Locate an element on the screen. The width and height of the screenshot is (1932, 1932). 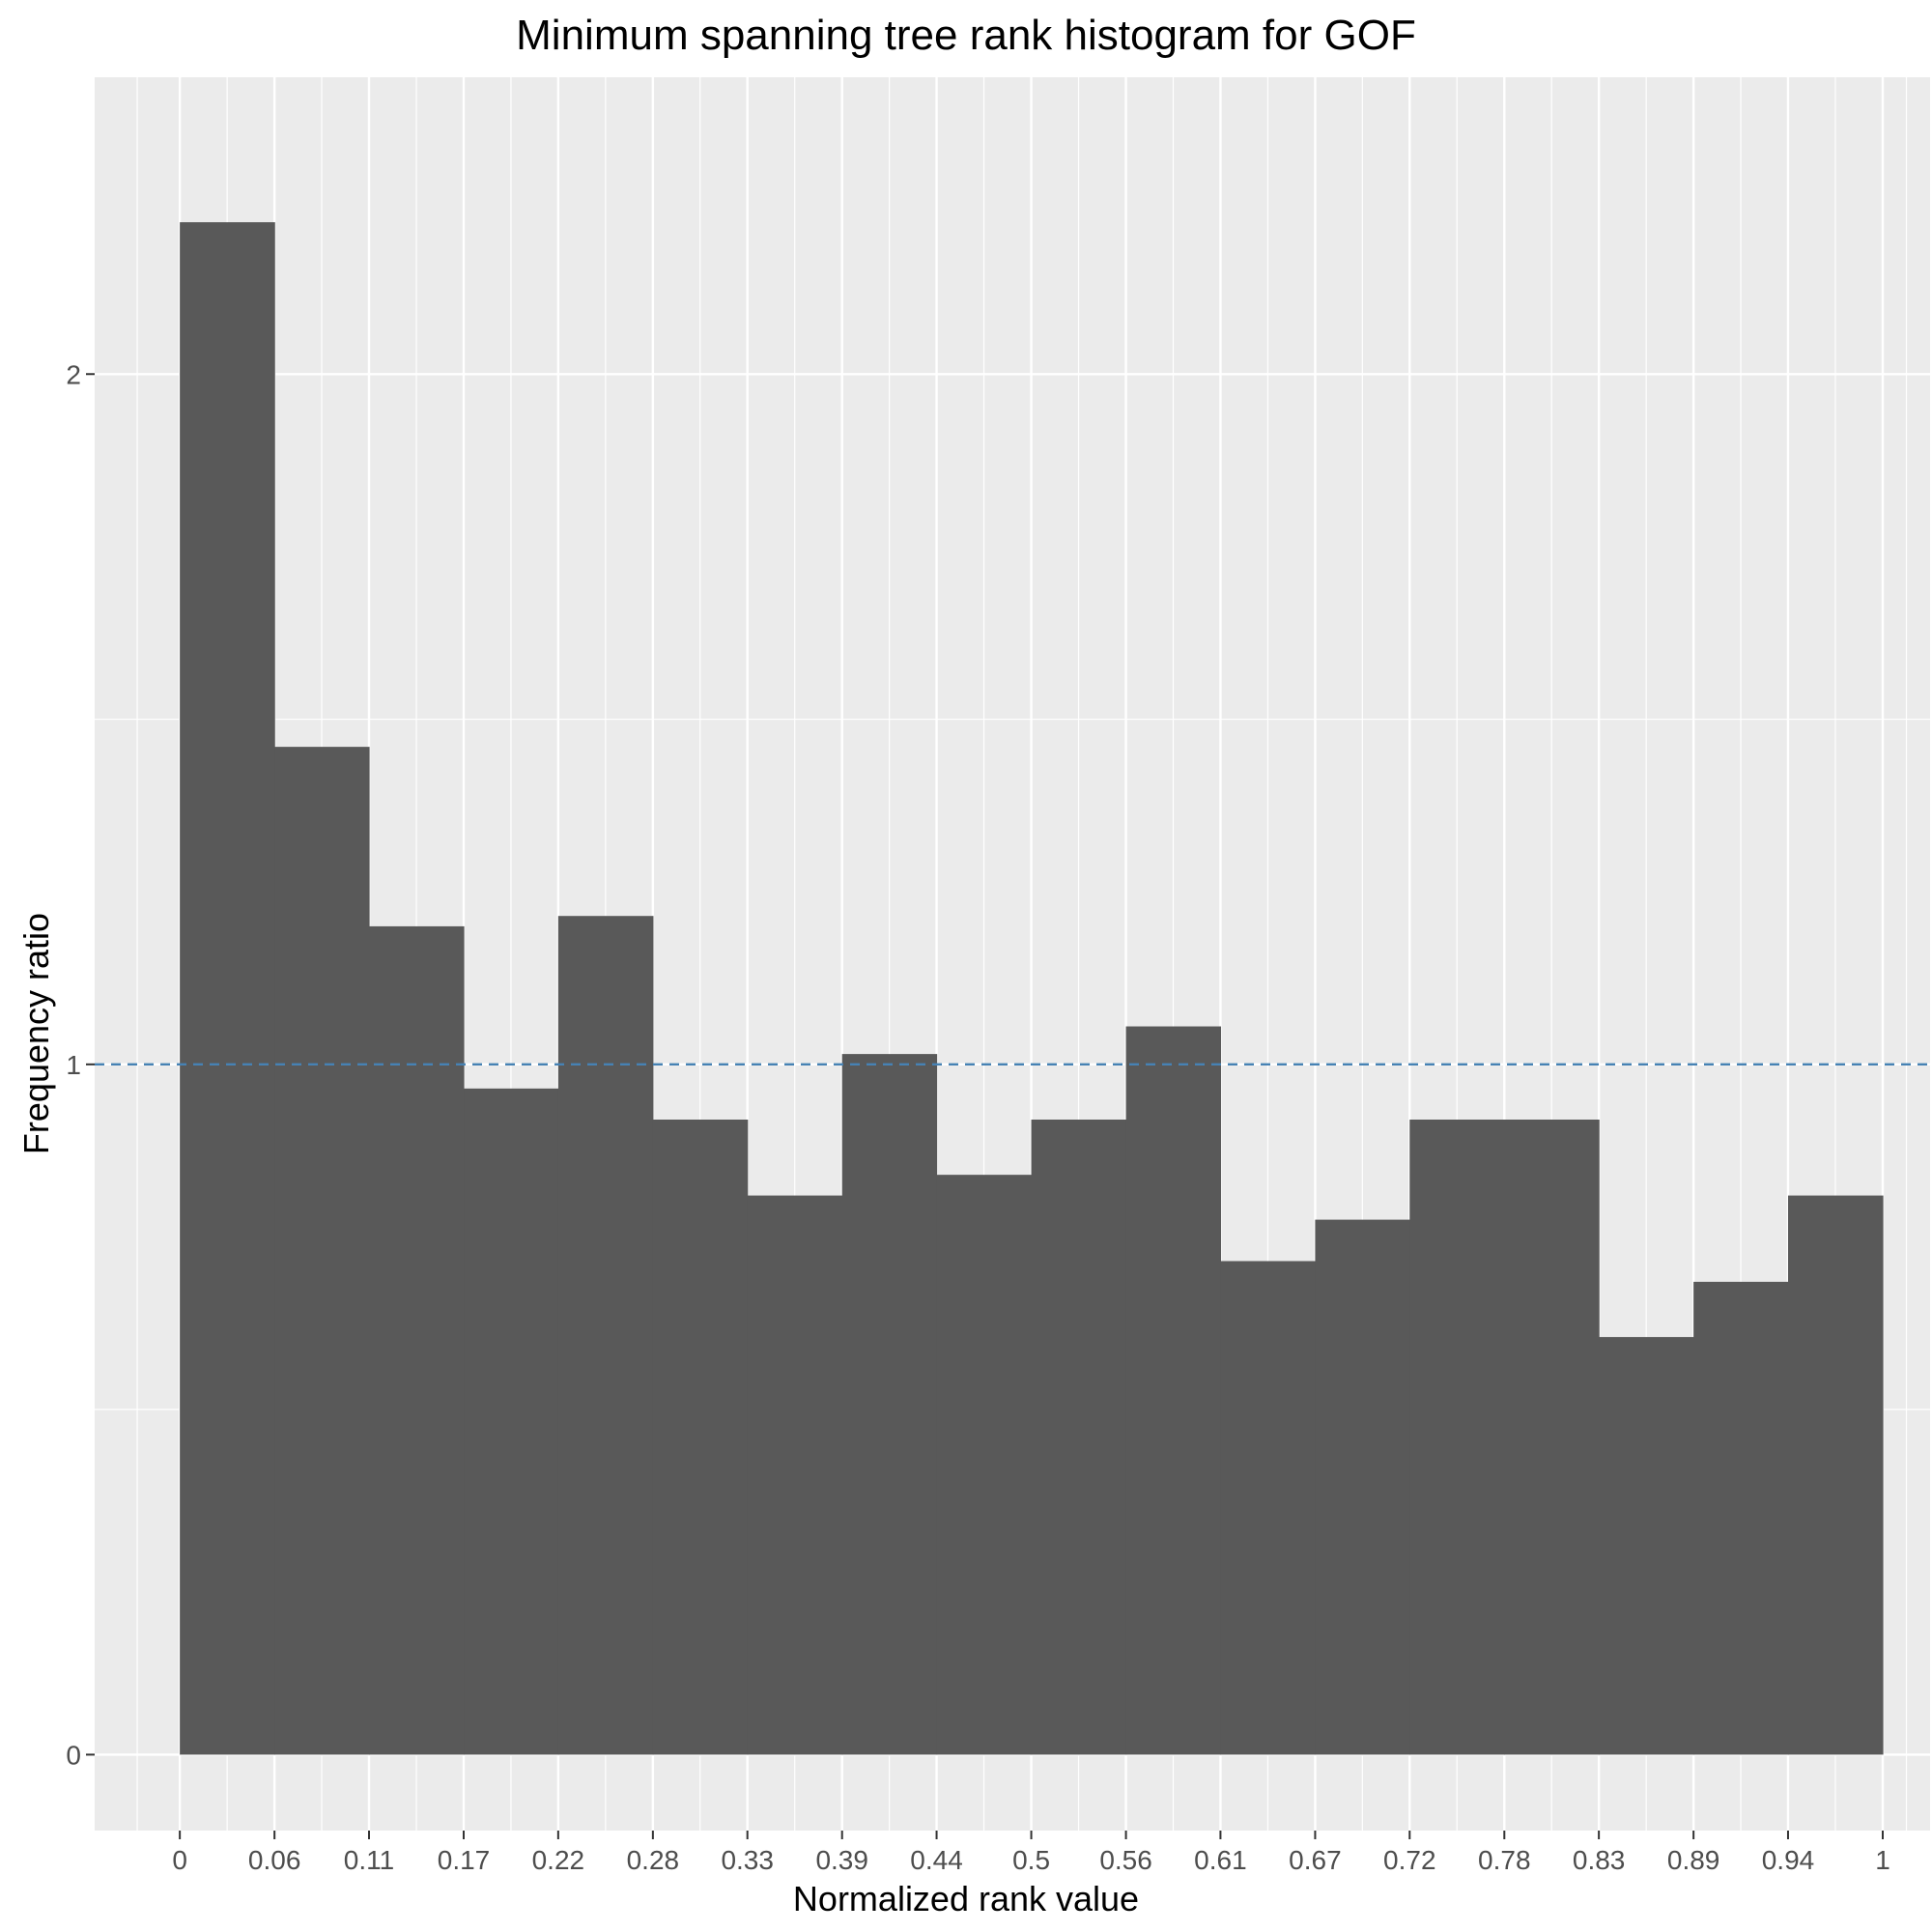
x-tick-label: 0.11 is located at coordinates (369, 1860).